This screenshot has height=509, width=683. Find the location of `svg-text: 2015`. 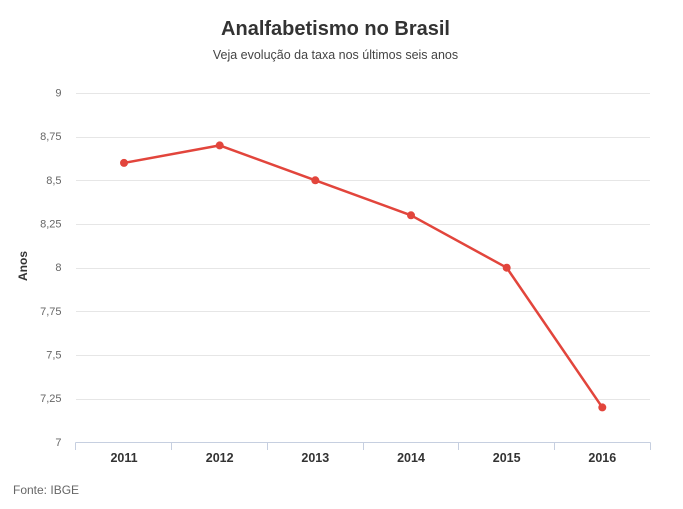

svg-text: 2015 is located at coordinates (507, 458).